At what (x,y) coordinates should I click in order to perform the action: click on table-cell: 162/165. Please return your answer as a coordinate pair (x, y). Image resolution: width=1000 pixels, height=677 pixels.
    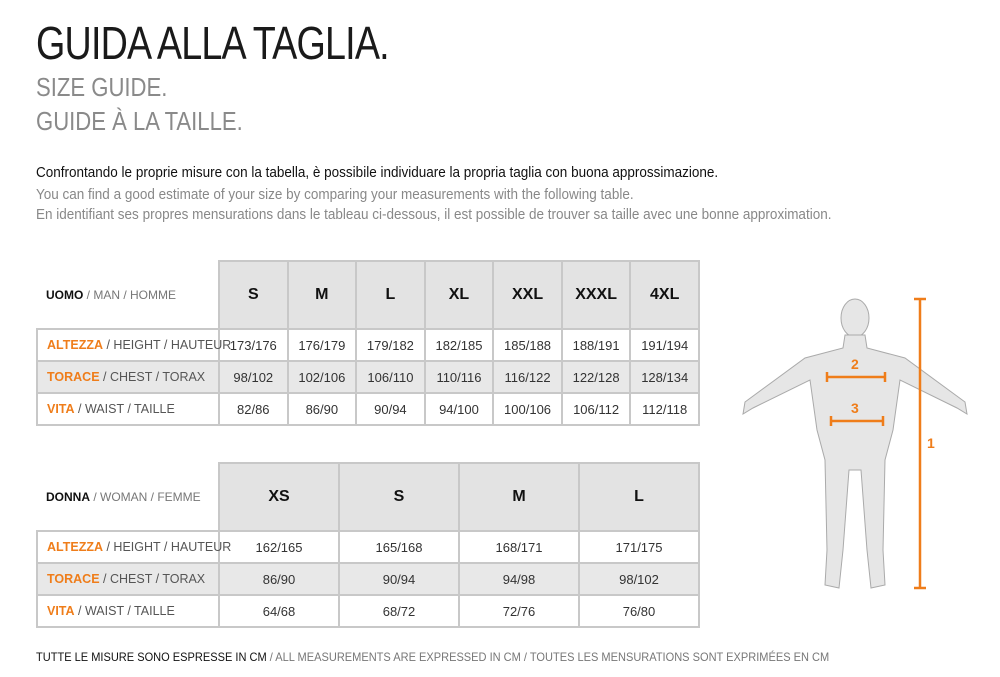
    Looking at the image, I should click on (279, 547).